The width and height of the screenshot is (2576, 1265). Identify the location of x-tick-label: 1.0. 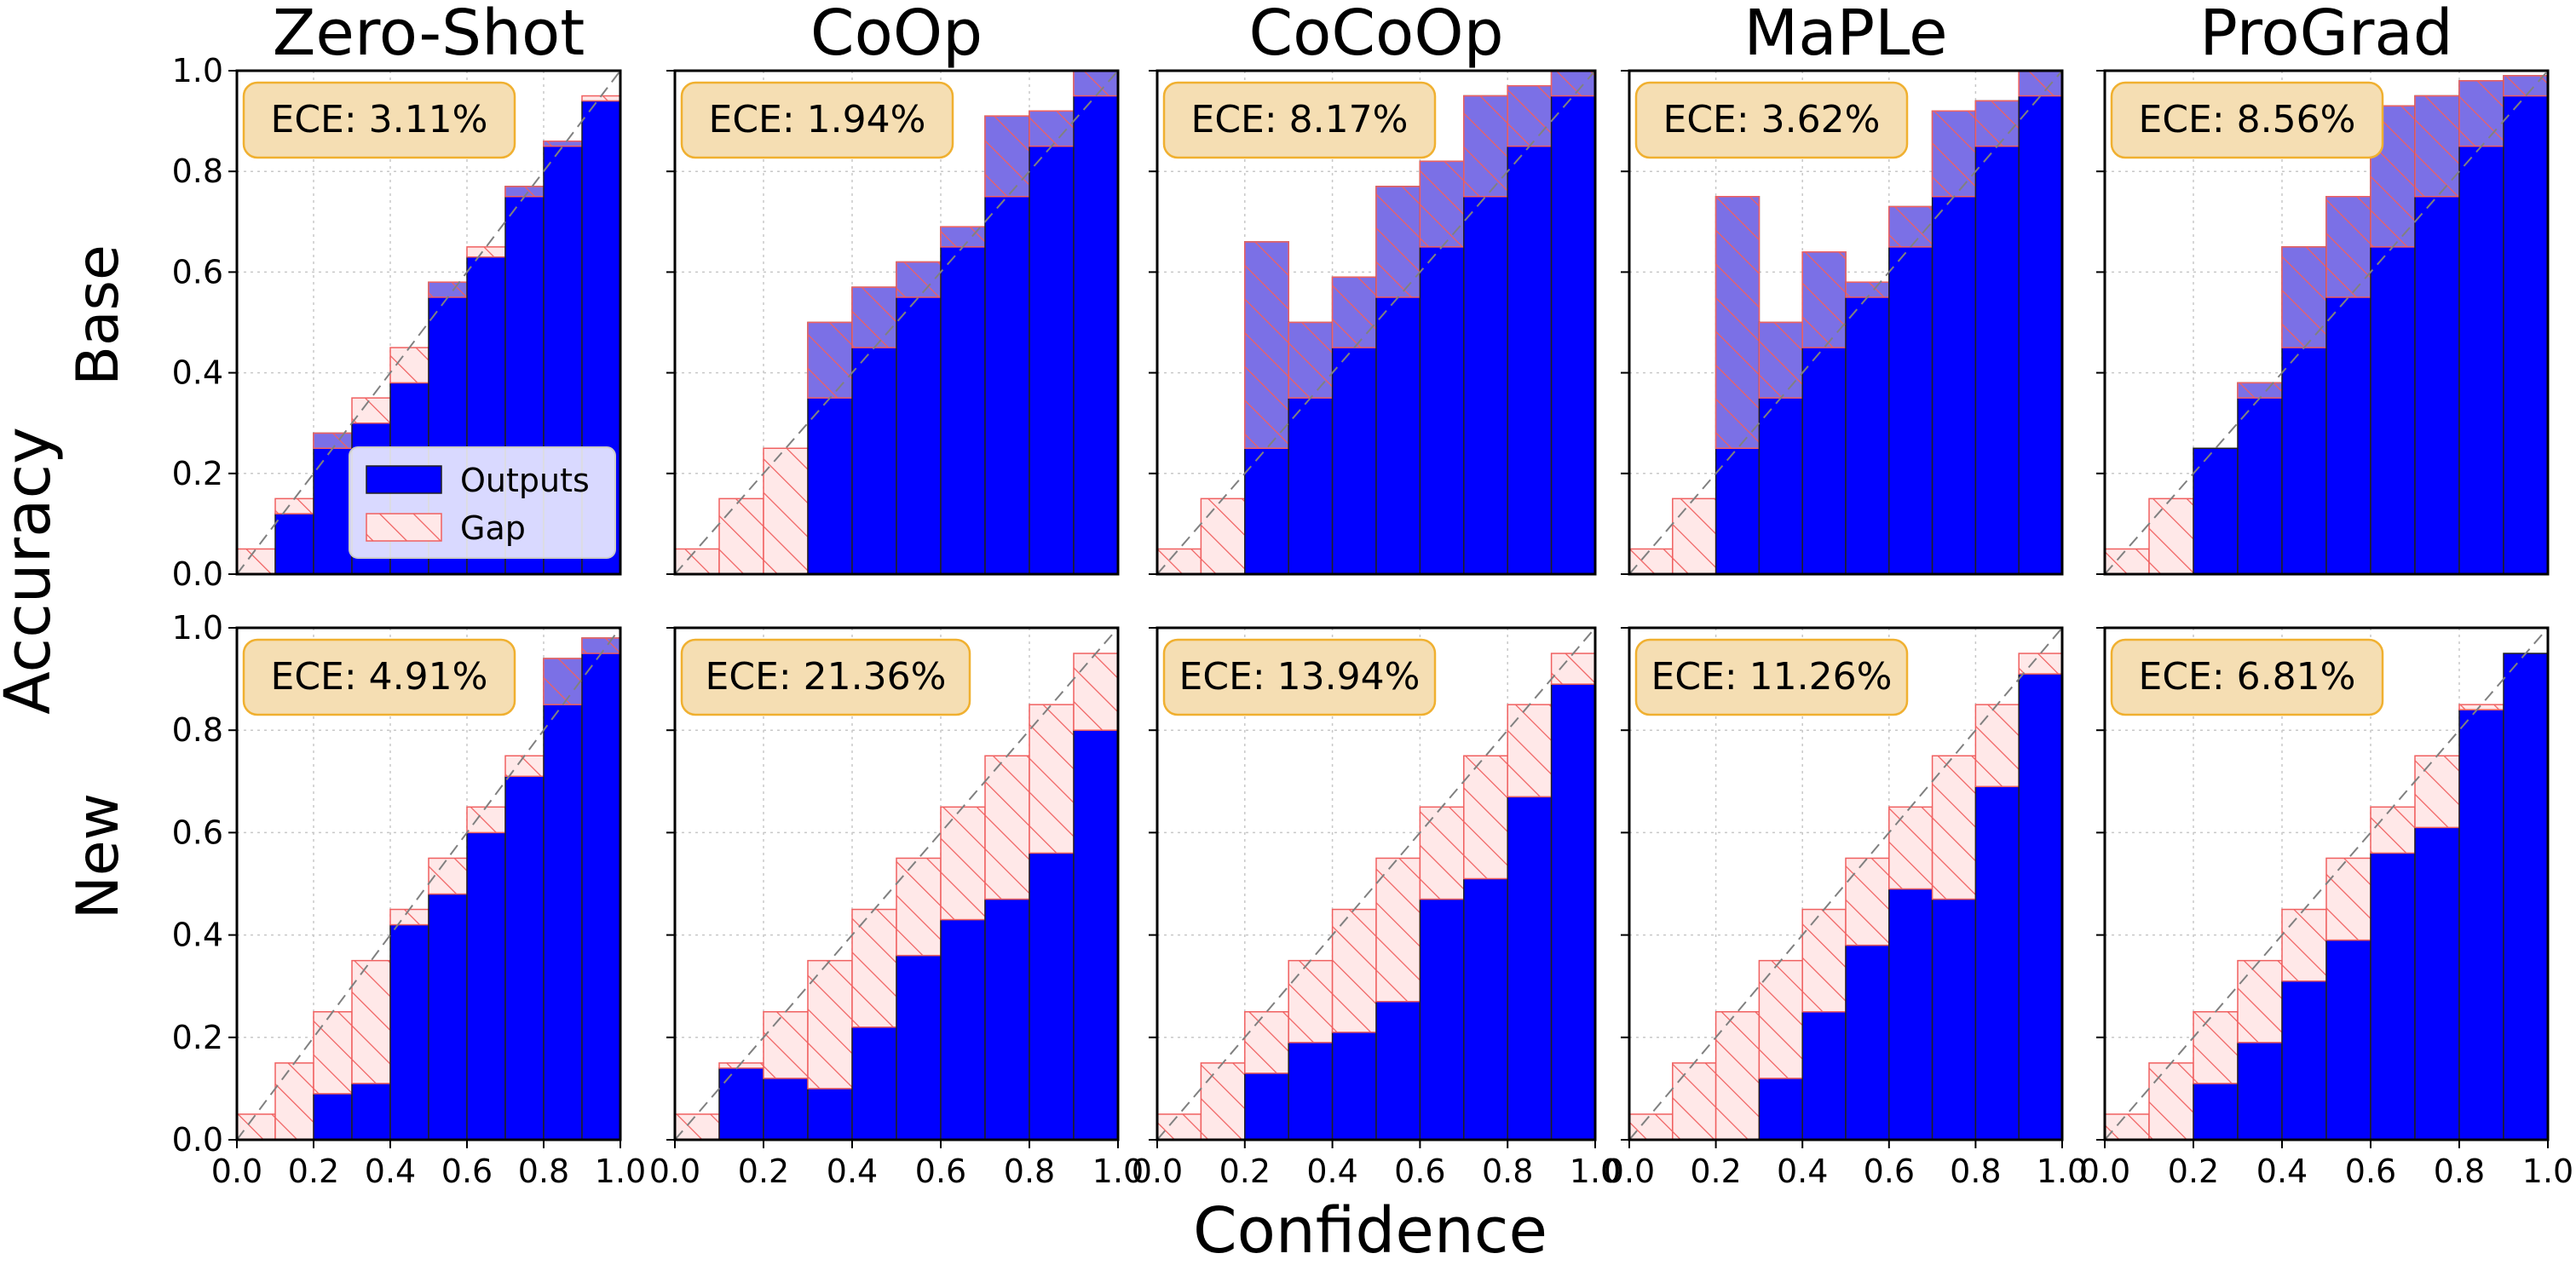
(620, 1172).